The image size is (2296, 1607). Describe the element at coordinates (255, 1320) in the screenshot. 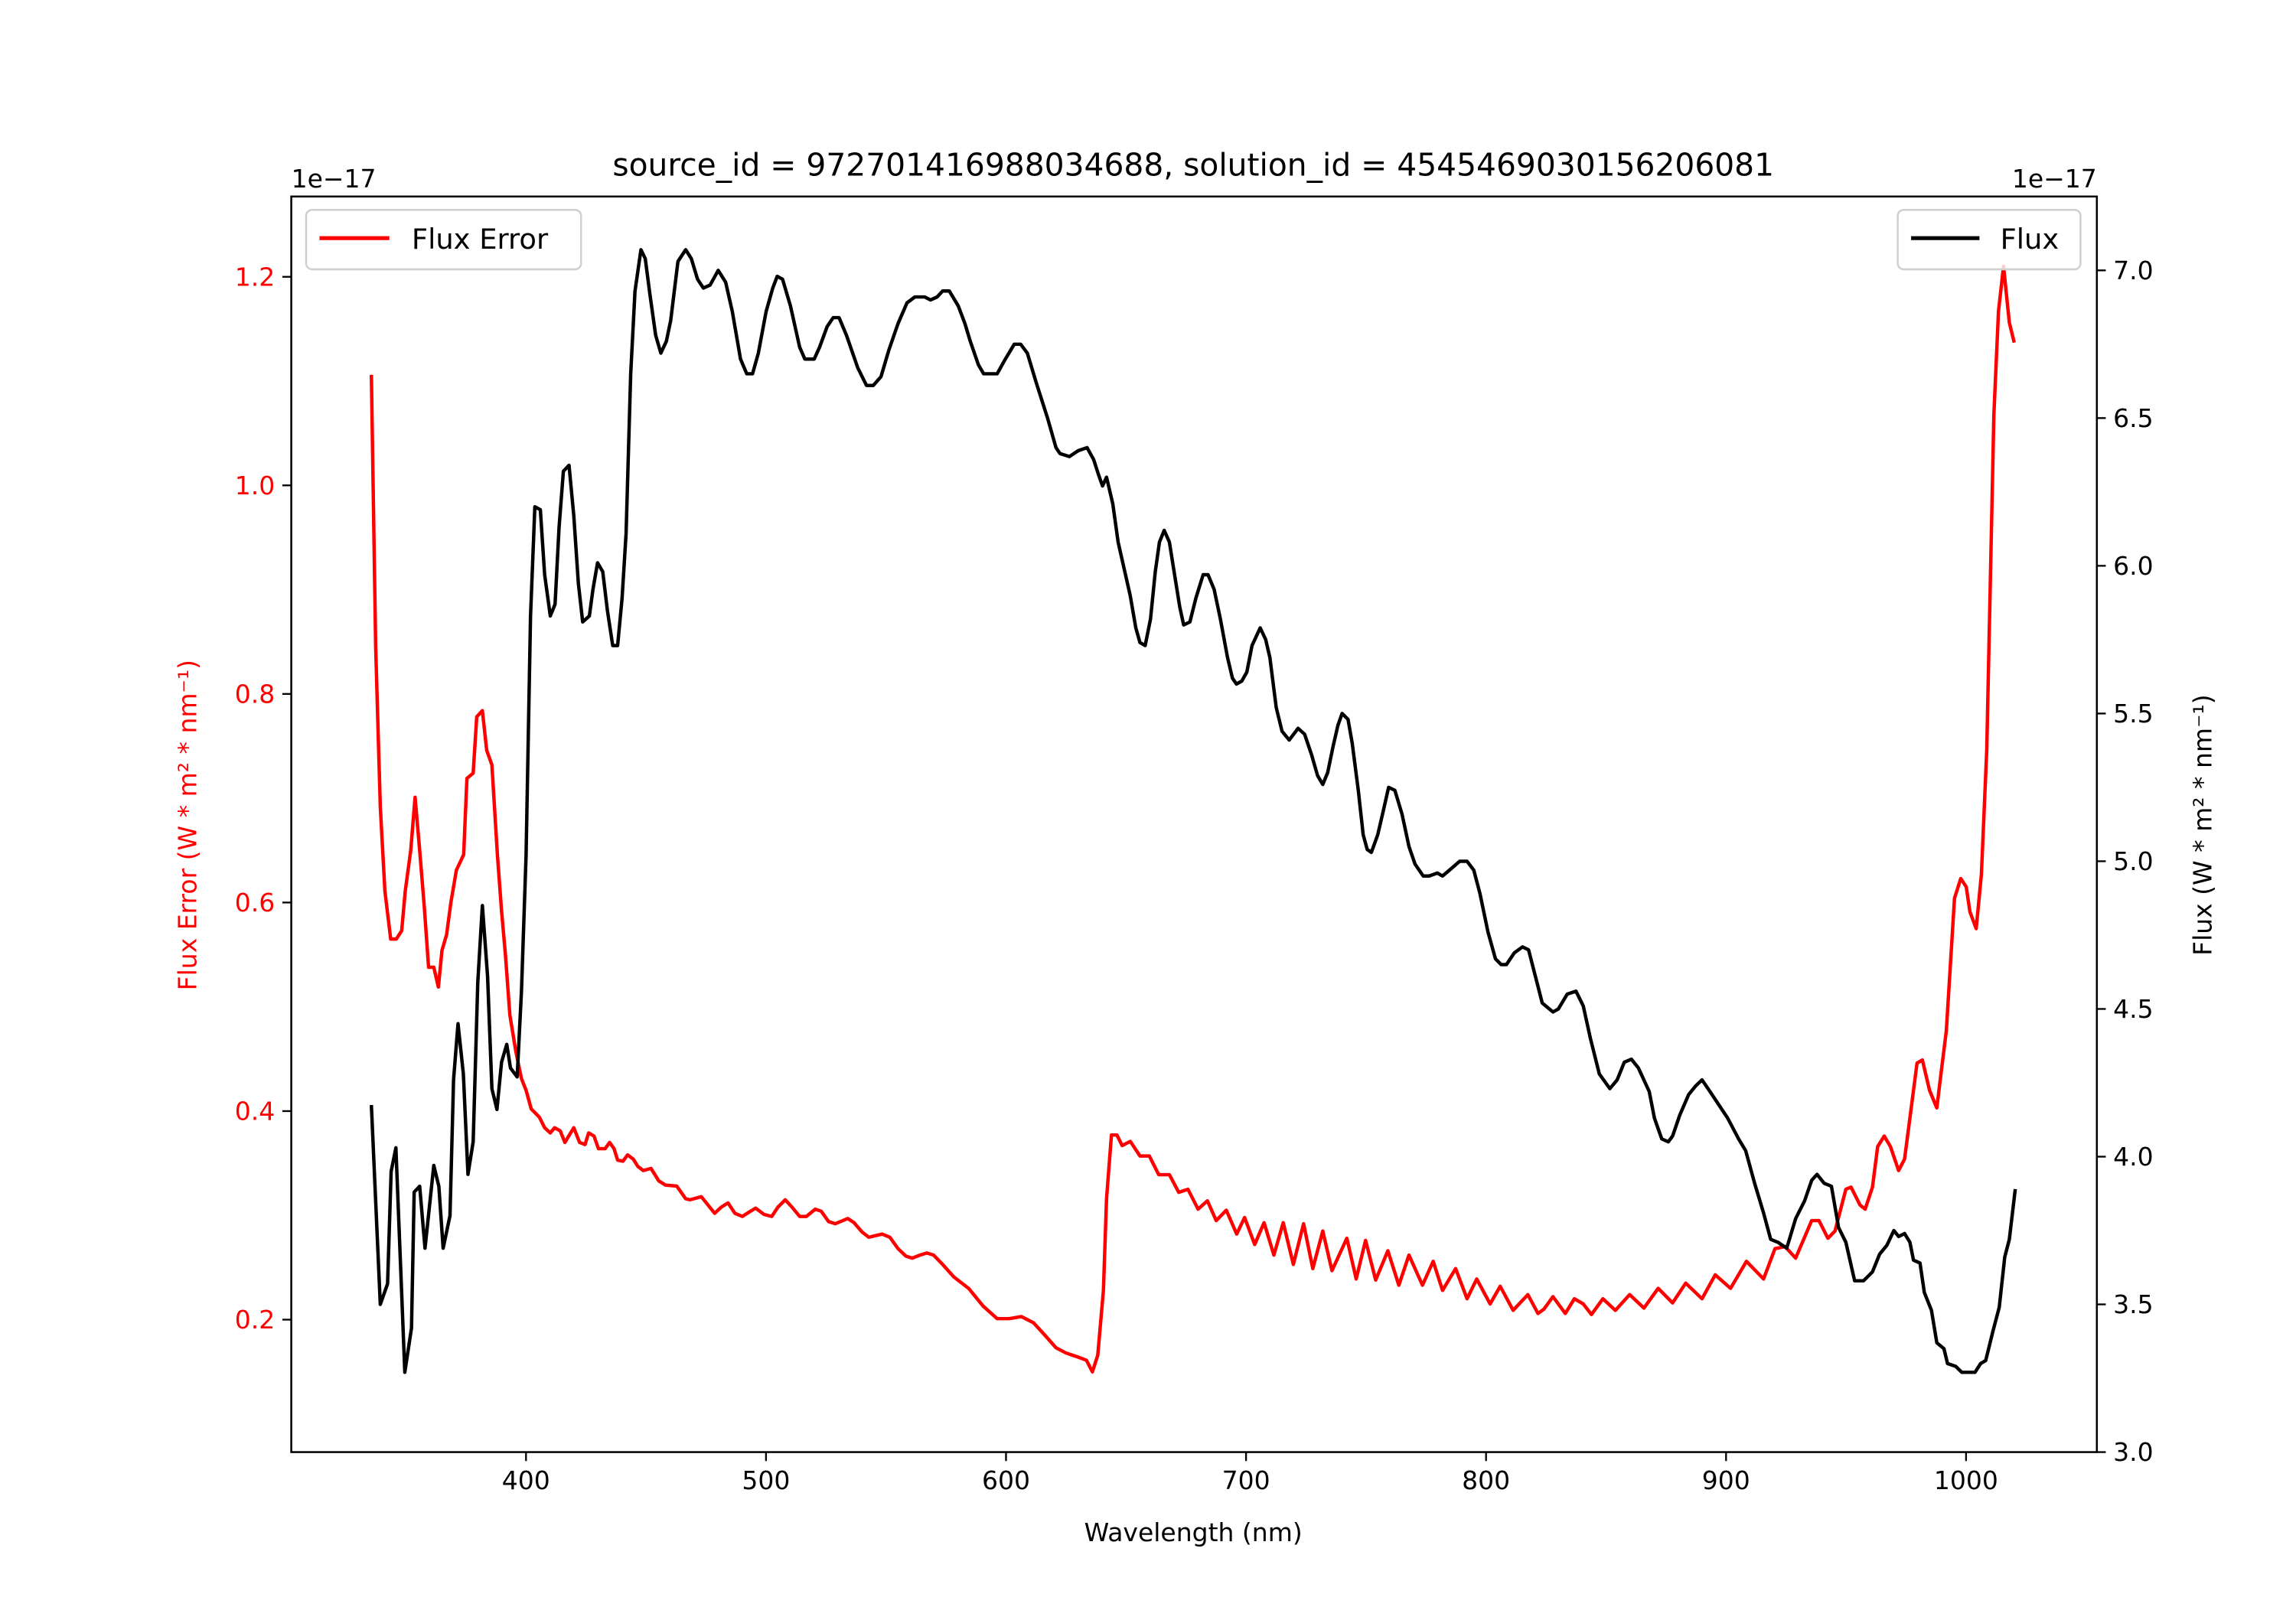

I see `left-y-tick-label: 0.2` at that location.